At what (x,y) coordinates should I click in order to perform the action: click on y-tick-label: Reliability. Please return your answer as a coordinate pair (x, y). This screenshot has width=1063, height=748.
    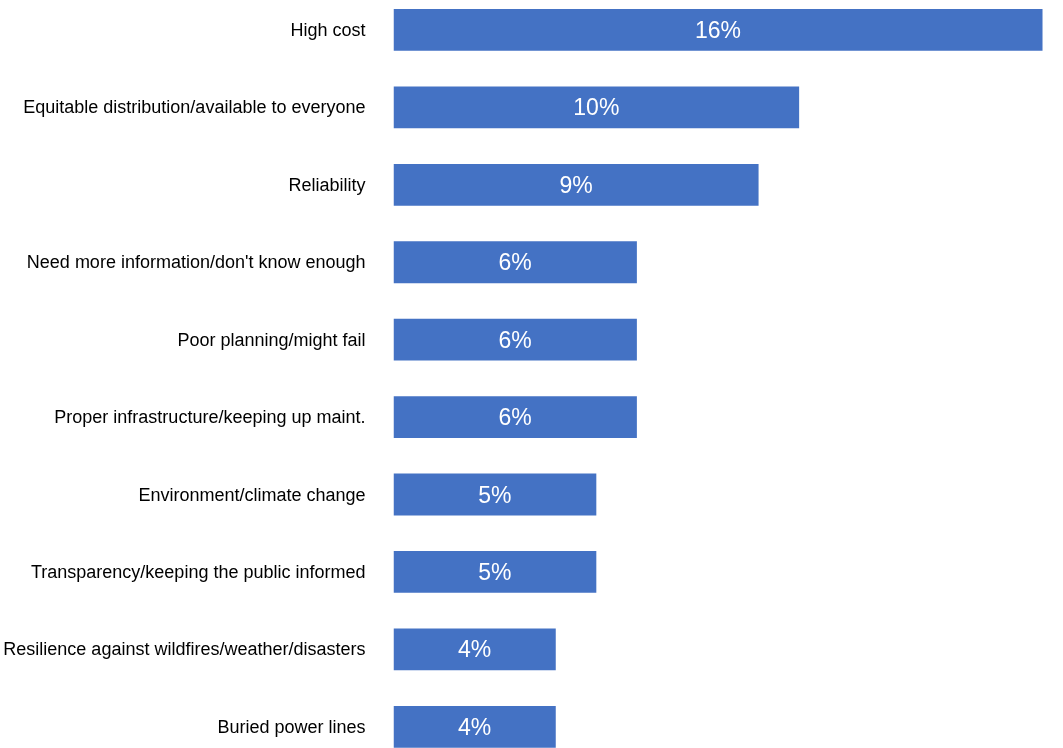
    Looking at the image, I should click on (327, 184).